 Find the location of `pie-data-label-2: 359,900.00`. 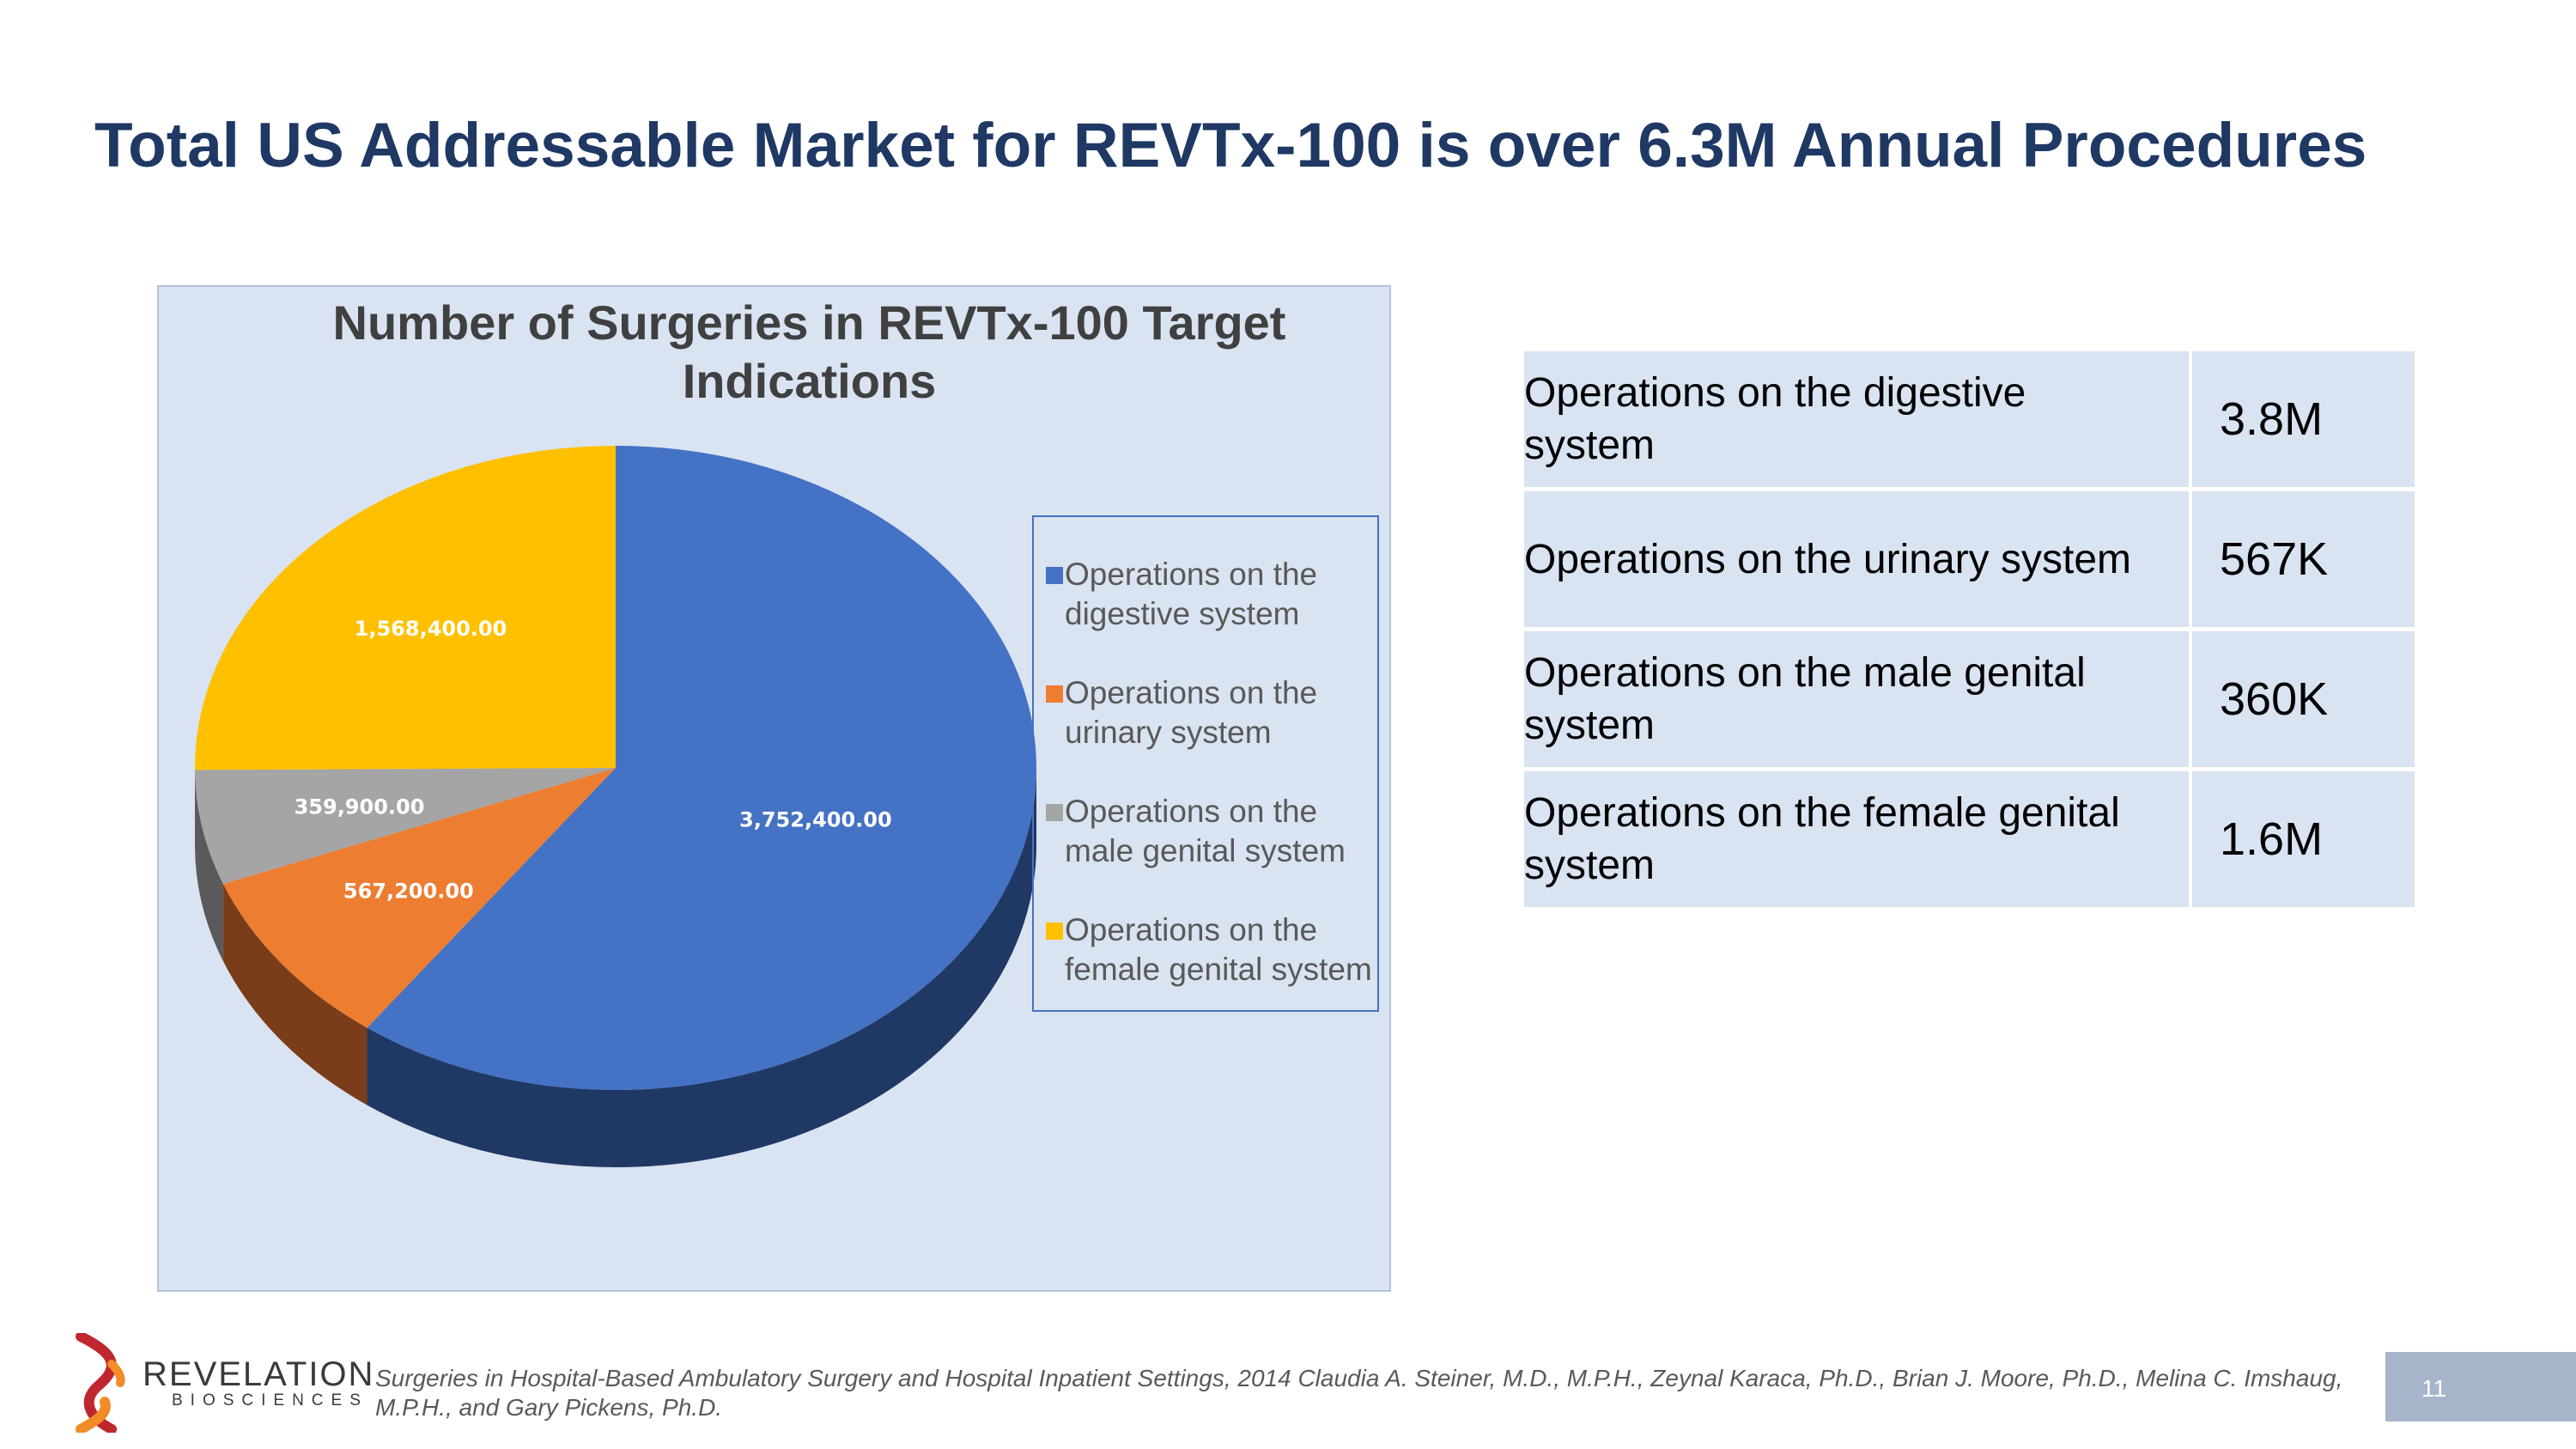

pie-data-label-2: 359,900.00 is located at coordinates (360, 807).